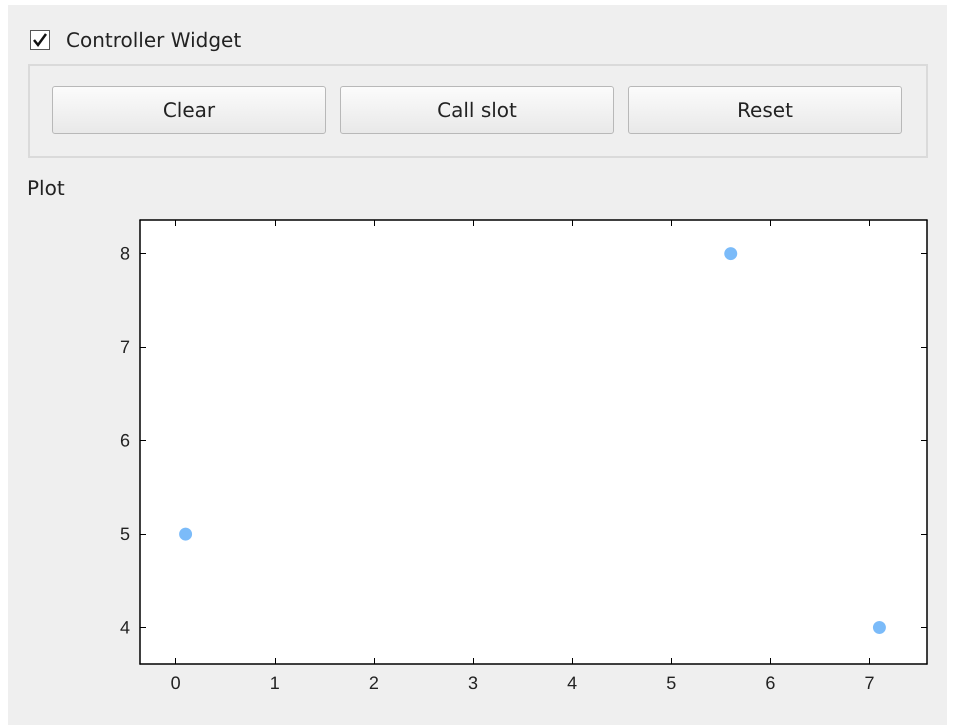 Image resolution: width=962 pixels, height=727 pixels. Describe the element at coordinates (175, 683) in the screenshot. I see `x-tick-label: 0` at that location.